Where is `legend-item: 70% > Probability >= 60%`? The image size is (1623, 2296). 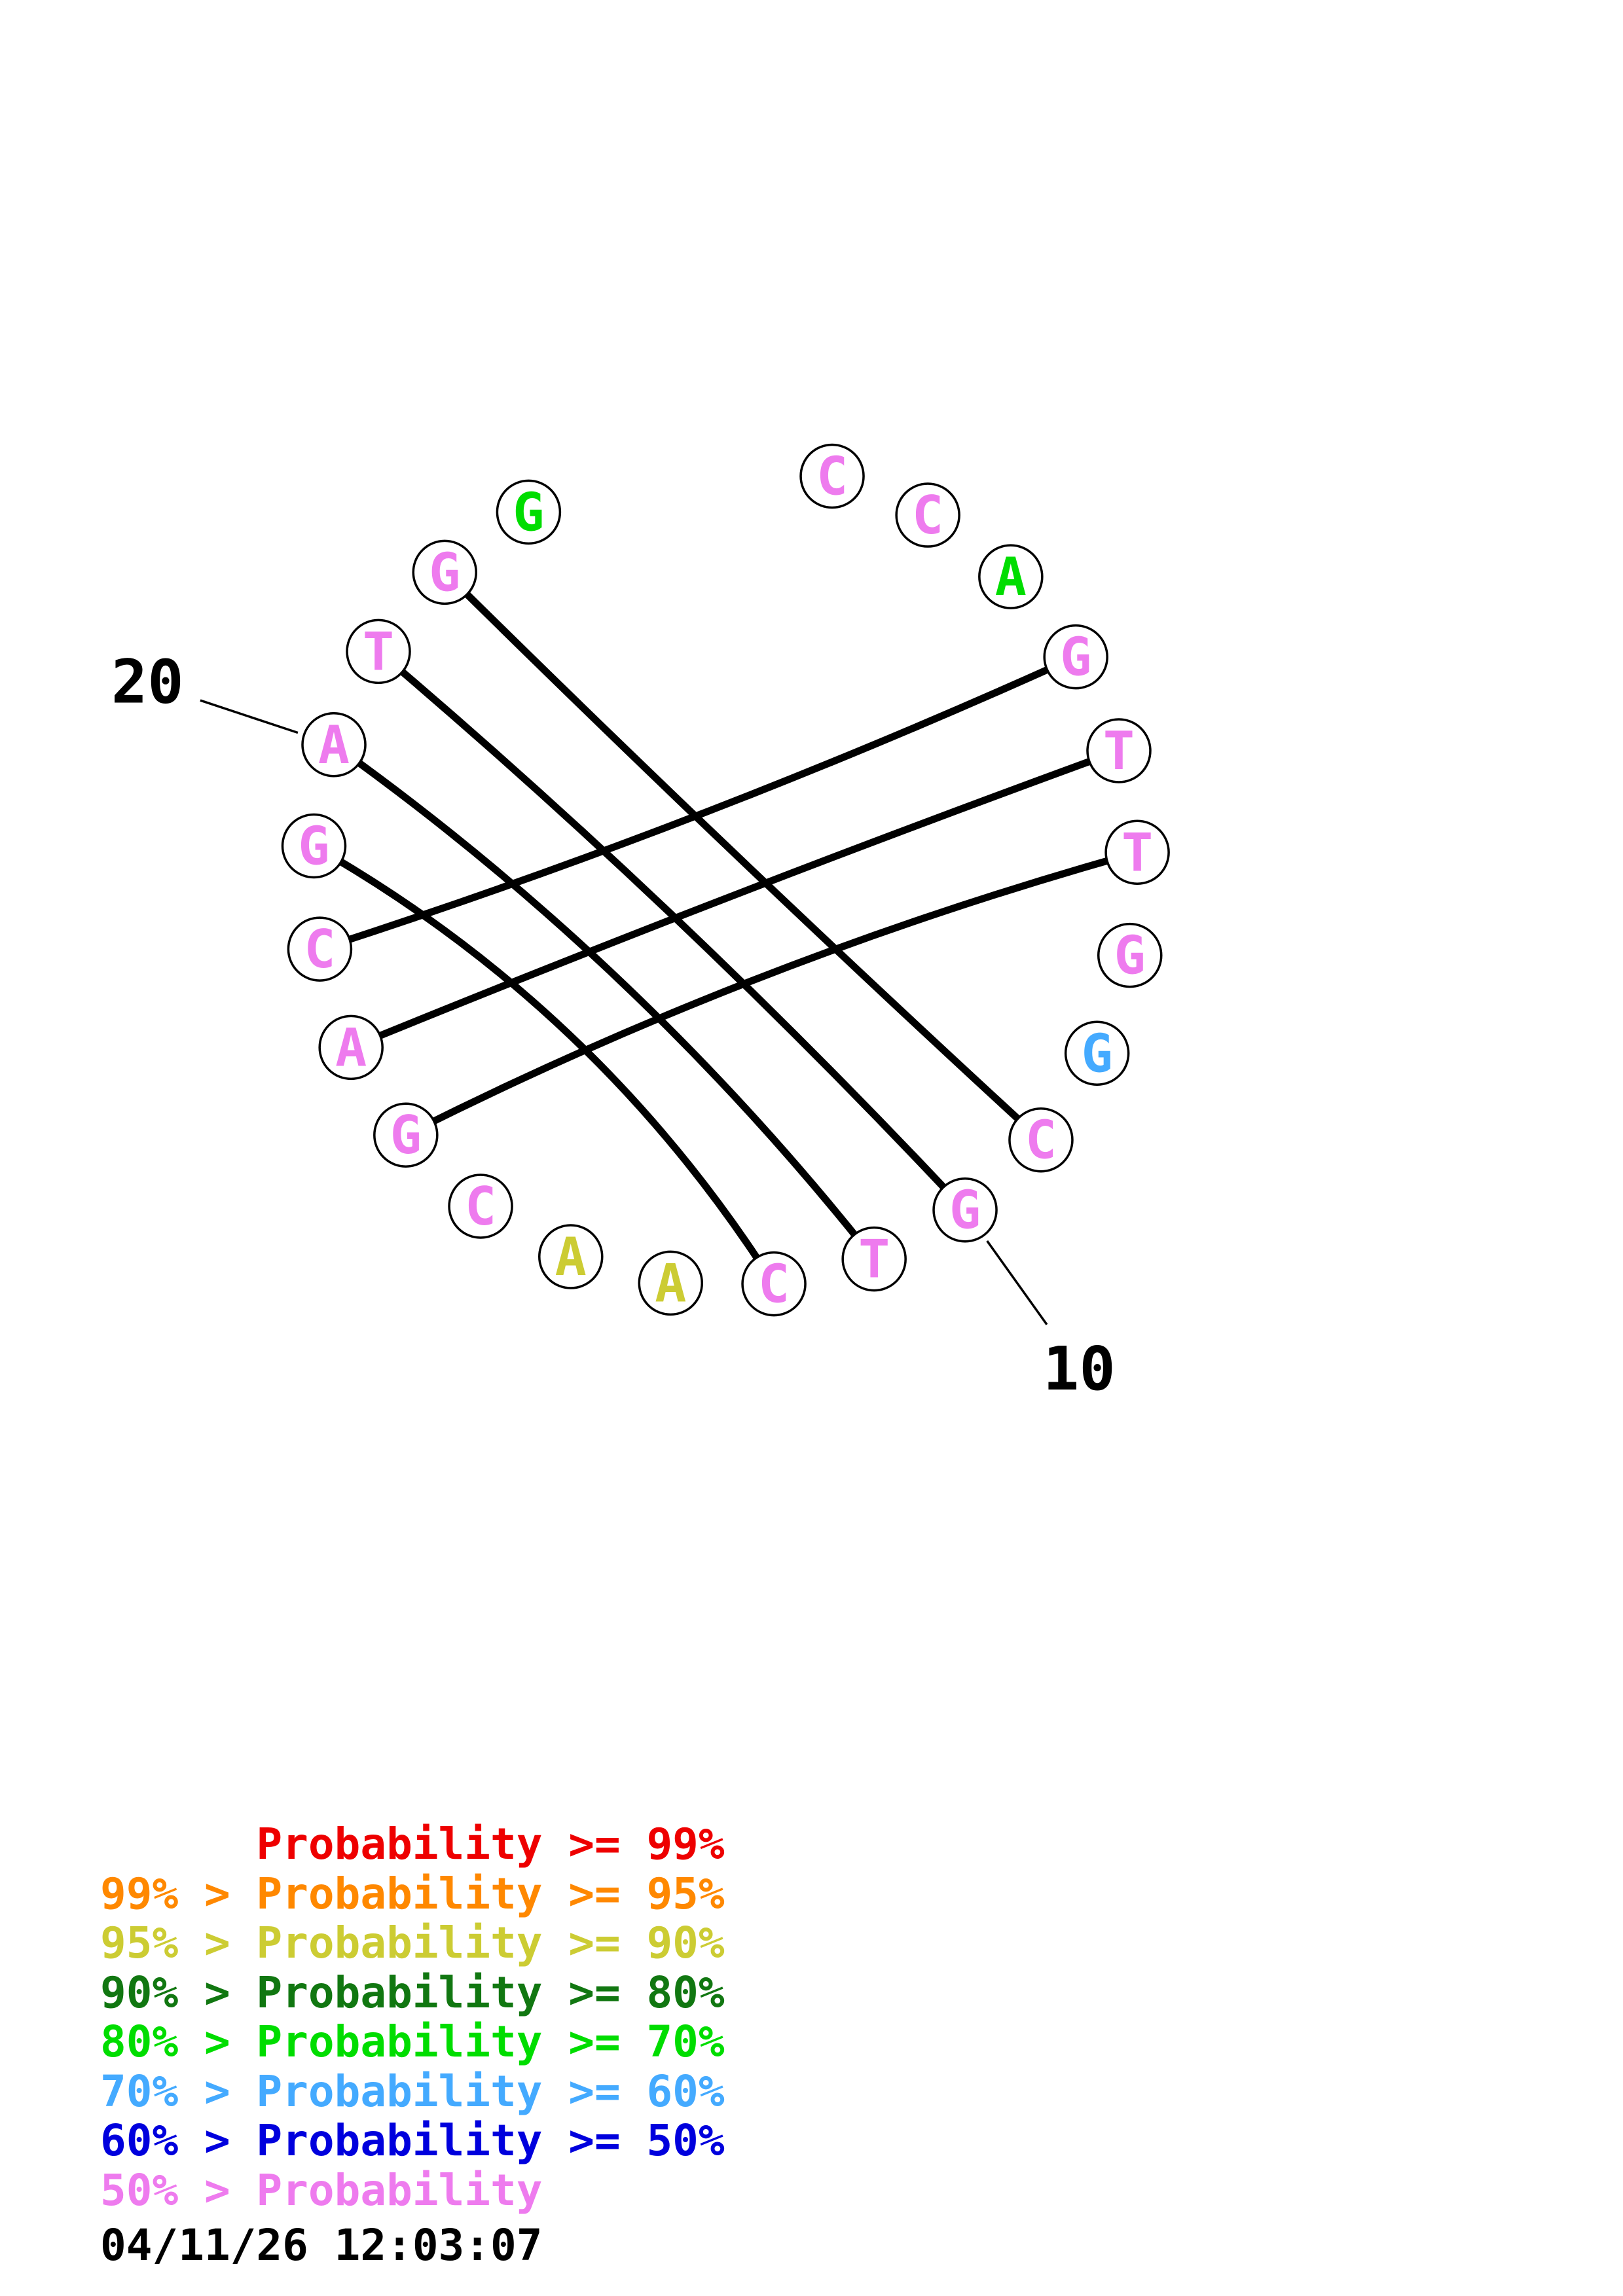 legend-item: 70% > Probability >= 60% is located at coordinates (412, 2091).